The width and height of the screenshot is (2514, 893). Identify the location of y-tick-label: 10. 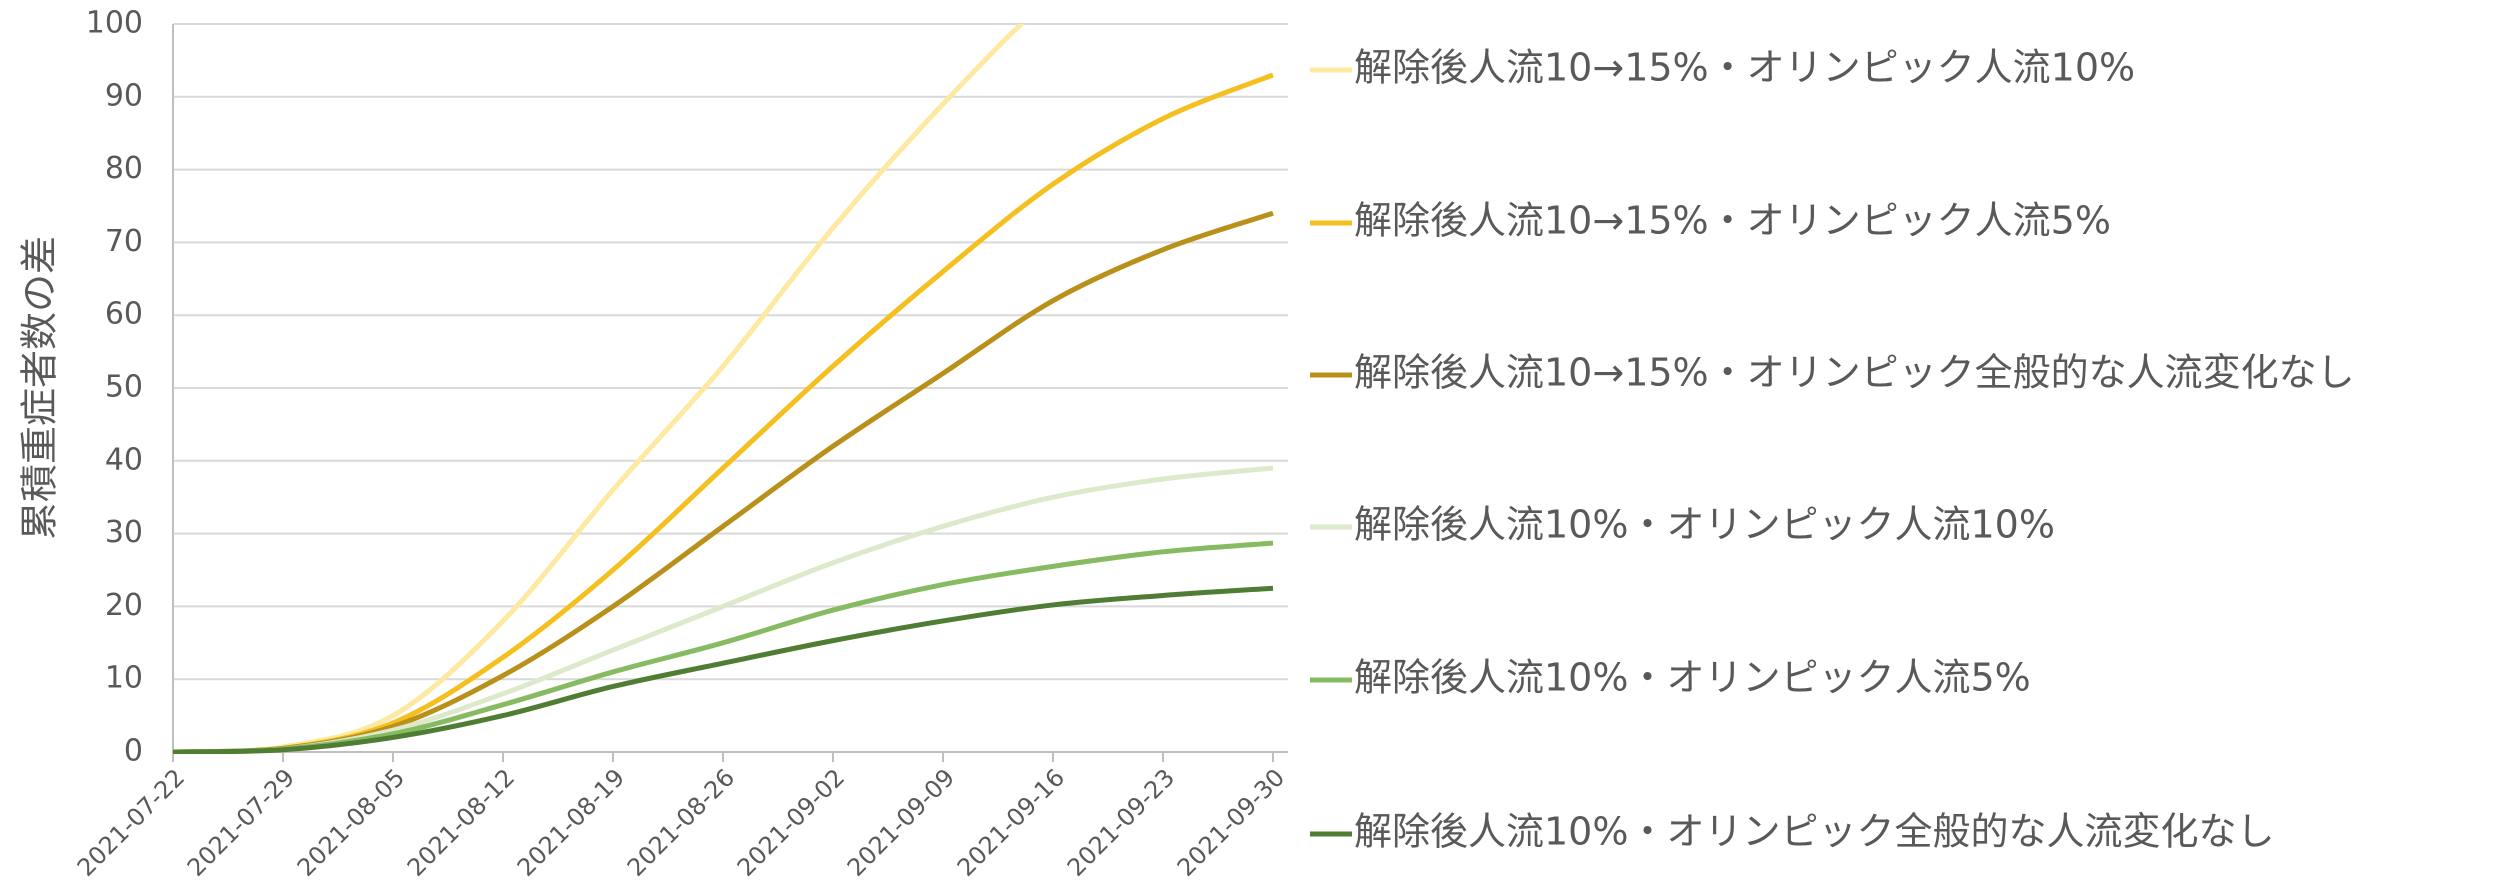
(124, 678).